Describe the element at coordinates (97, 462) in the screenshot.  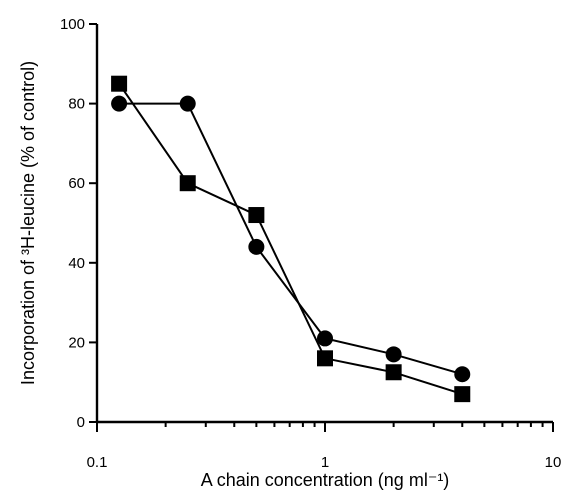
I see `x-tick-label: 0.1` at that location.